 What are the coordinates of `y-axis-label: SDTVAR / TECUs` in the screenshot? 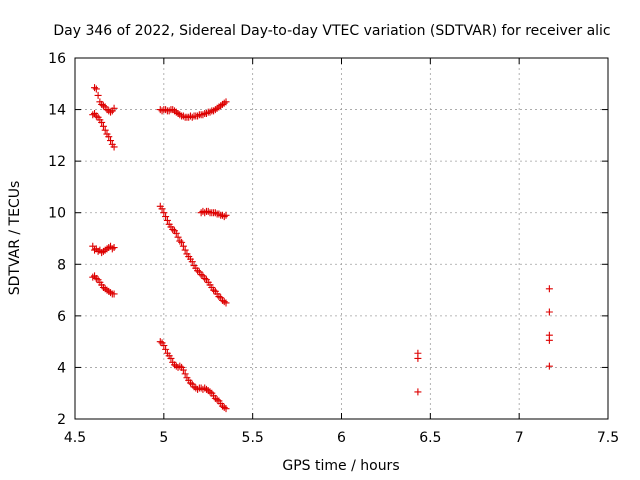 It's located at (15, 238).